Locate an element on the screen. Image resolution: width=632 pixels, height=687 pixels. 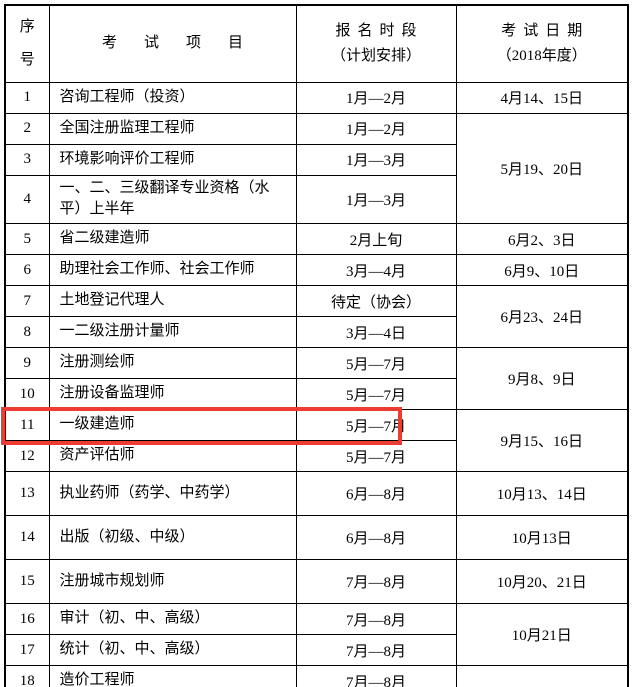
table-row: 3 环境影响评价工程师 1月—3月 is located at coordinates (316, 159).